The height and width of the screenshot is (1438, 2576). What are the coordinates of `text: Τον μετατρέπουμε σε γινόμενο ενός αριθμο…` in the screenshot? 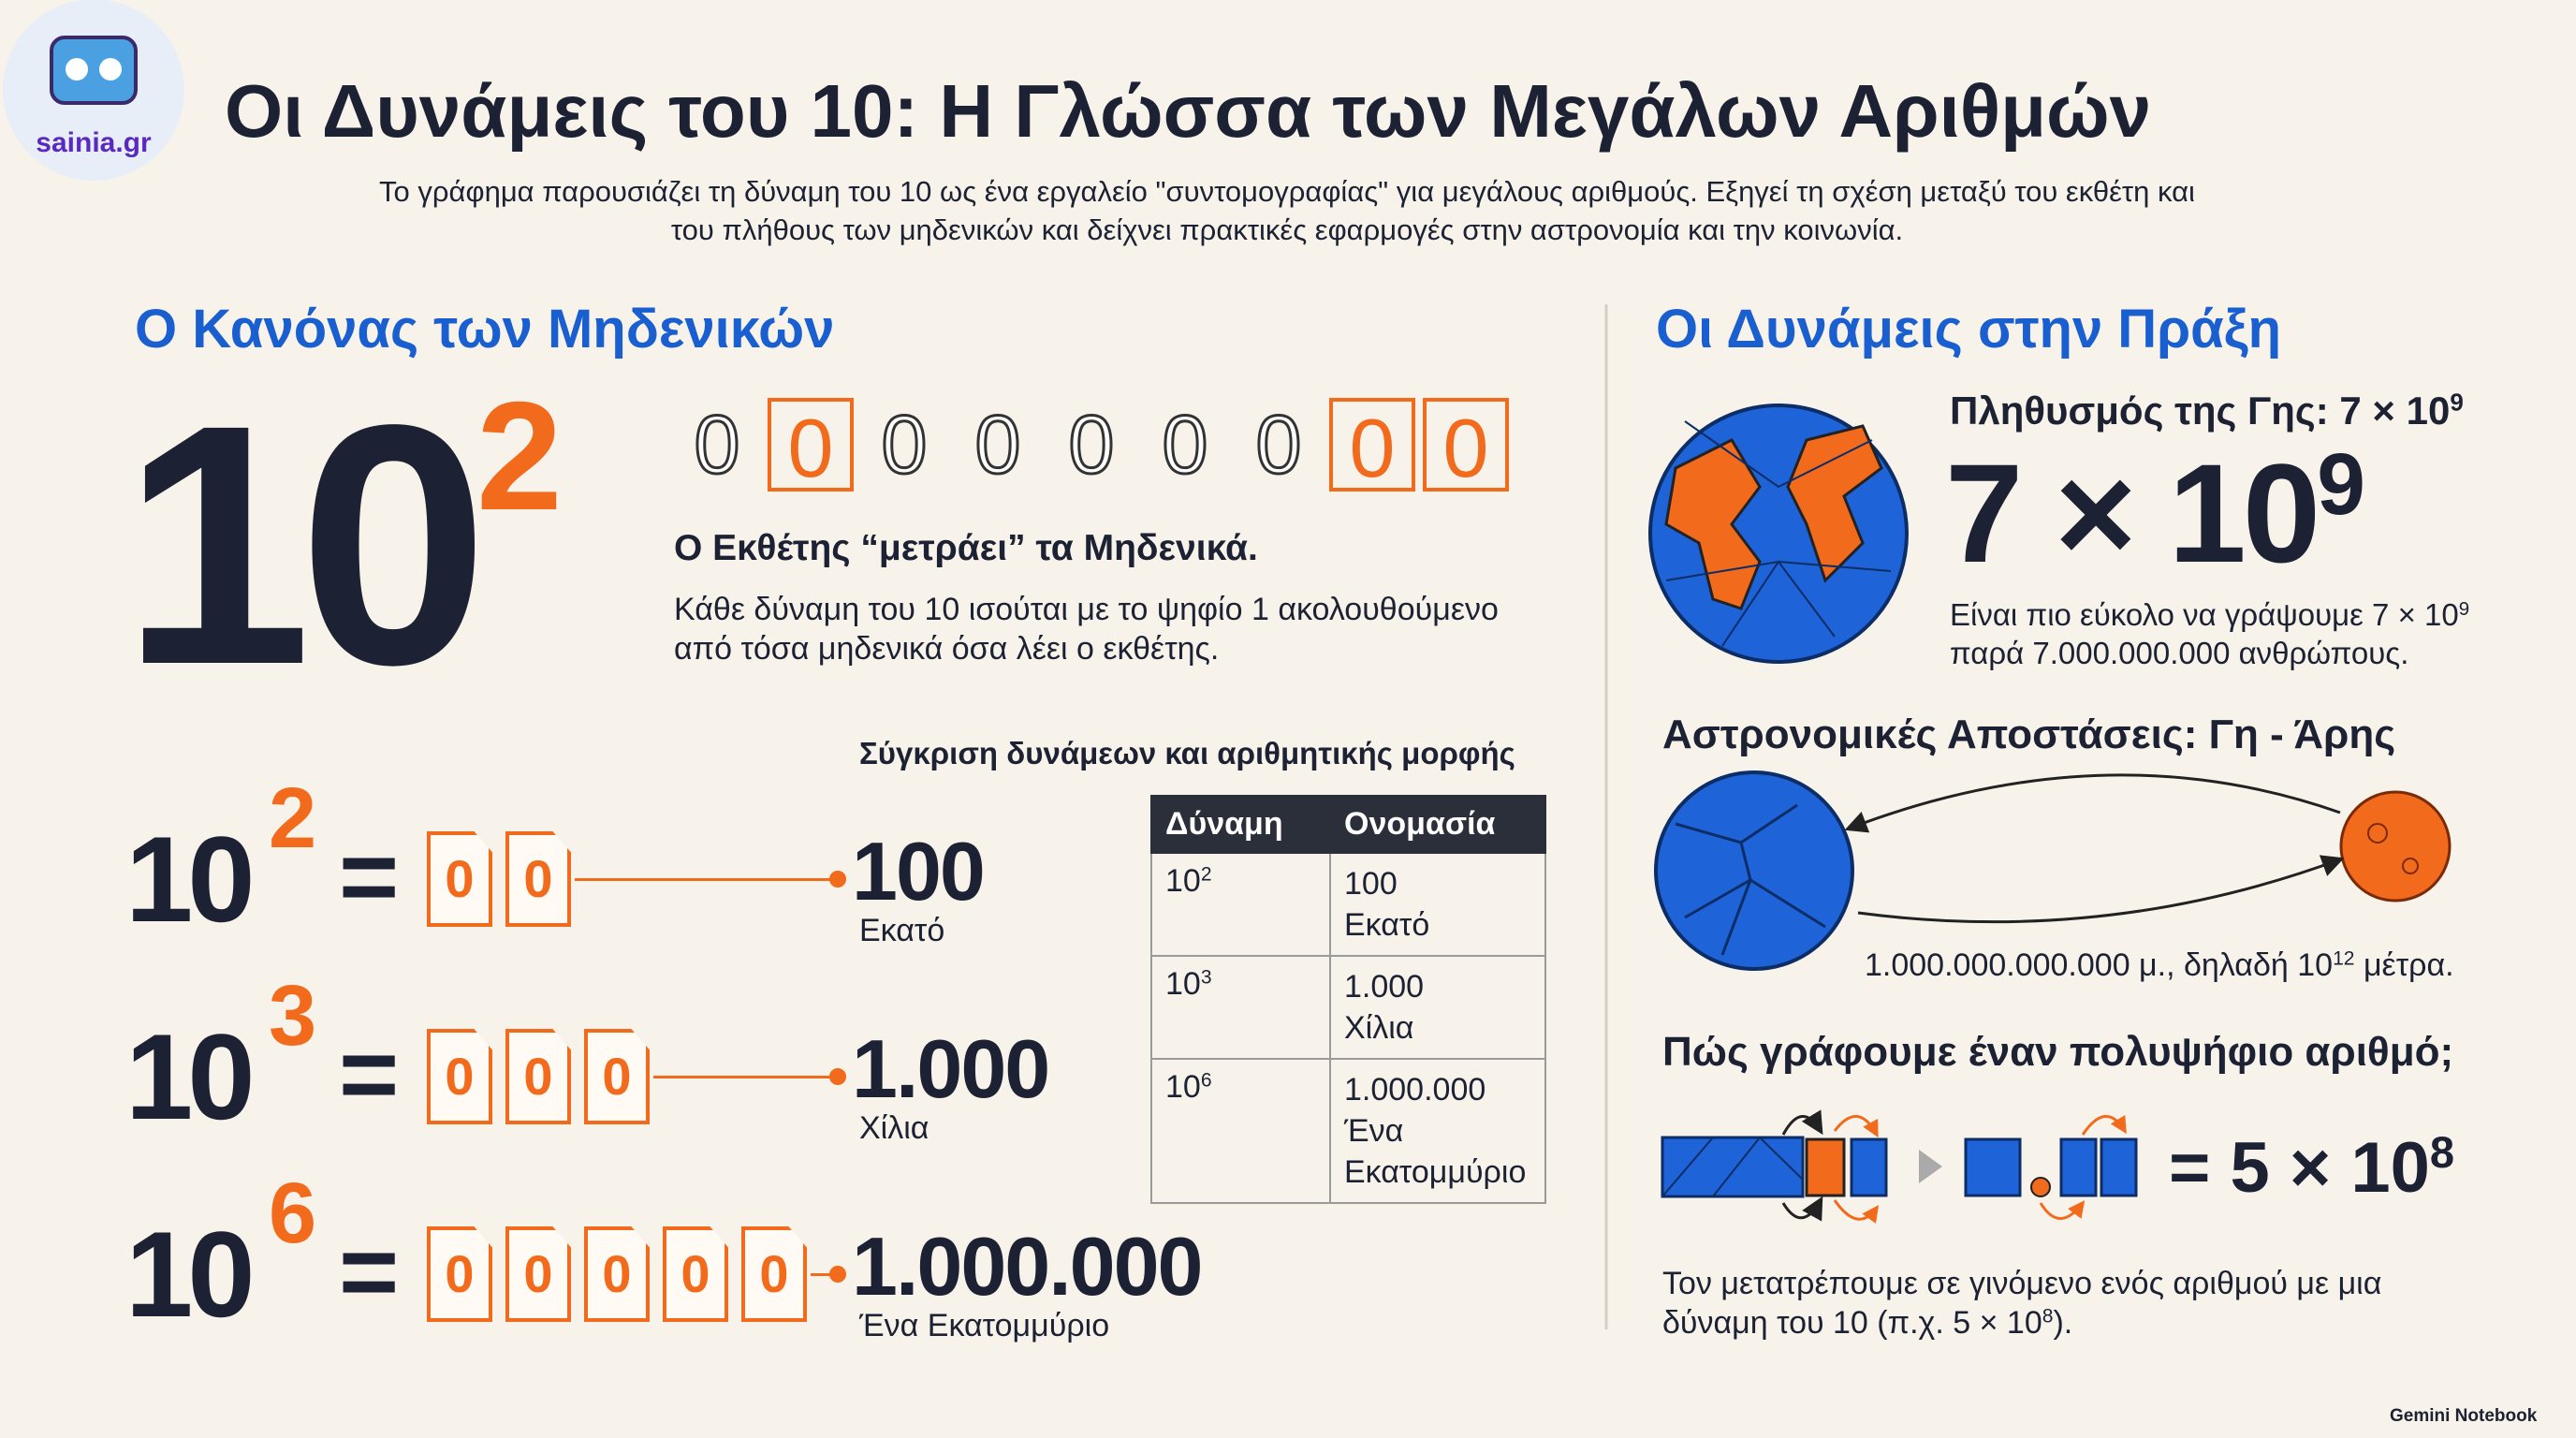 It's located at (2022, 1303).